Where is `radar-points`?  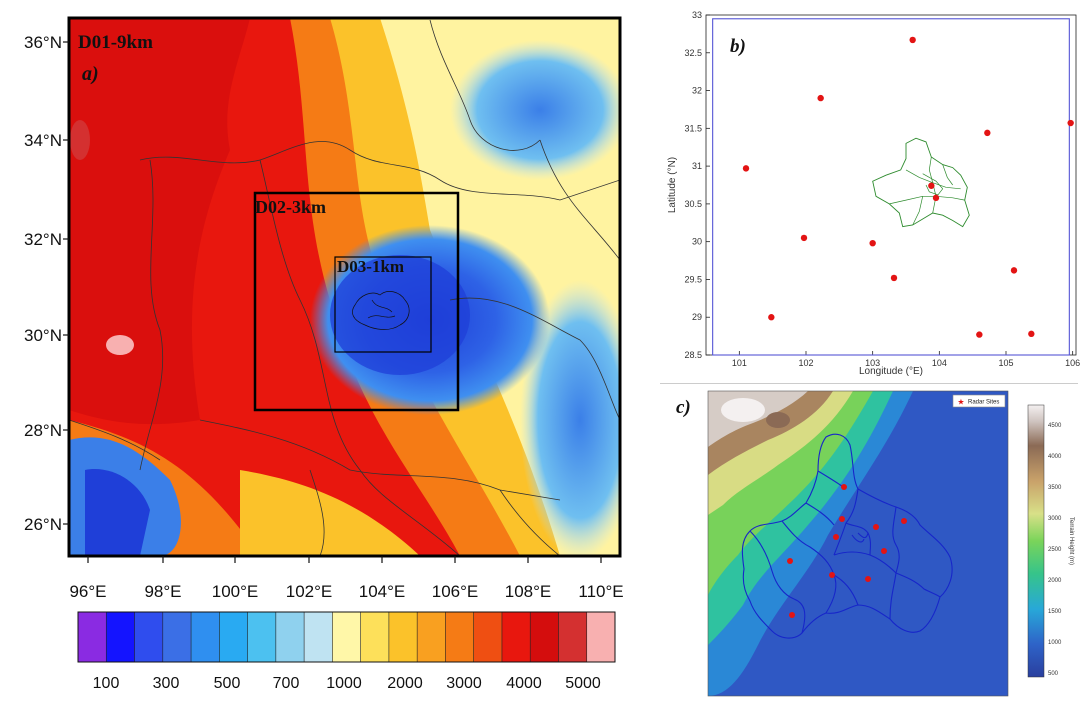 radar-points is located at coordinates (908, 187).